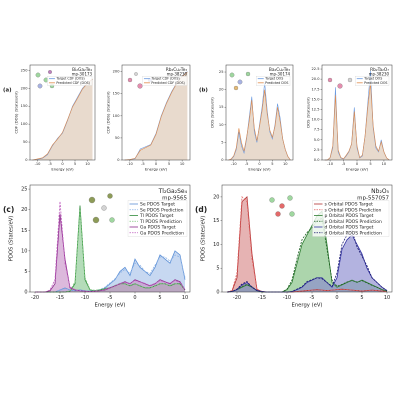 This screenshot has height=400, width=400. I want to click on legend-label: Se PDOS Target, so click(157, 205).